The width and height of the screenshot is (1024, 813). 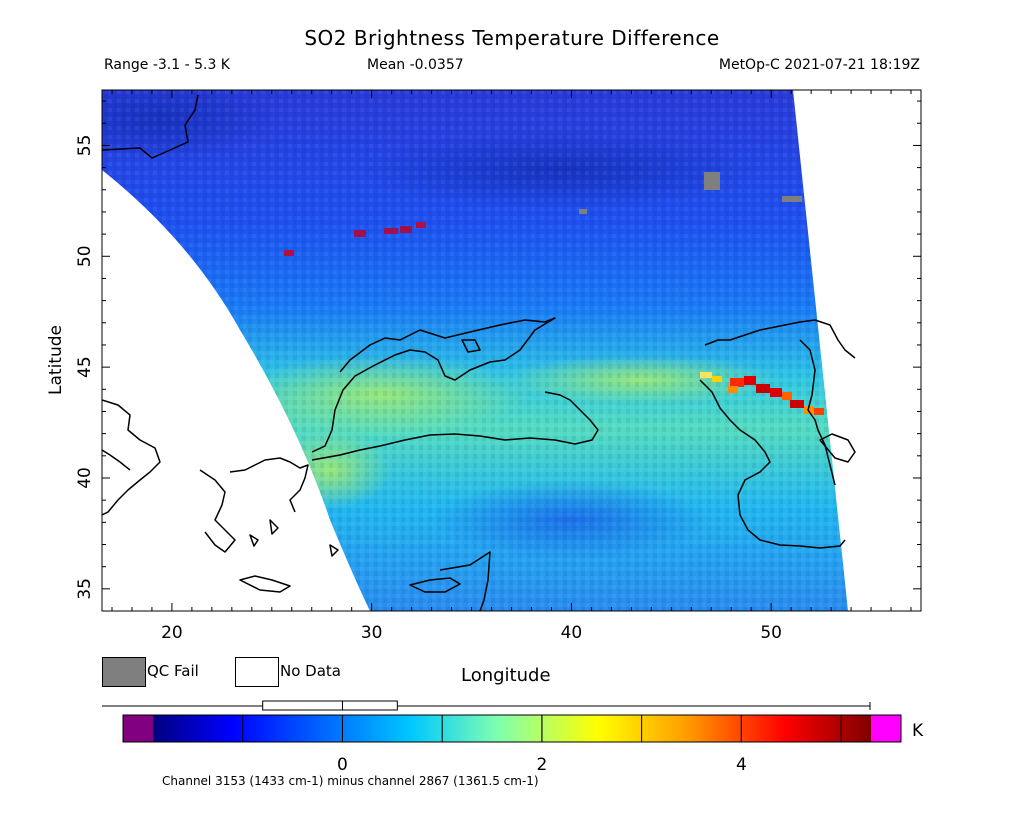 I want to click on y-tick-label: 50, so click(x=85, y=256).